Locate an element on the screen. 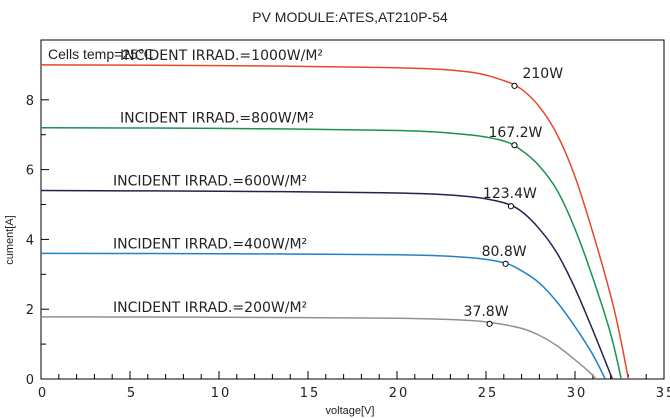 This screenshot has width=670, height=418. series-label-0: INCIDENT IRRAD.=1000W/M² is located at coordinates (221, 56).